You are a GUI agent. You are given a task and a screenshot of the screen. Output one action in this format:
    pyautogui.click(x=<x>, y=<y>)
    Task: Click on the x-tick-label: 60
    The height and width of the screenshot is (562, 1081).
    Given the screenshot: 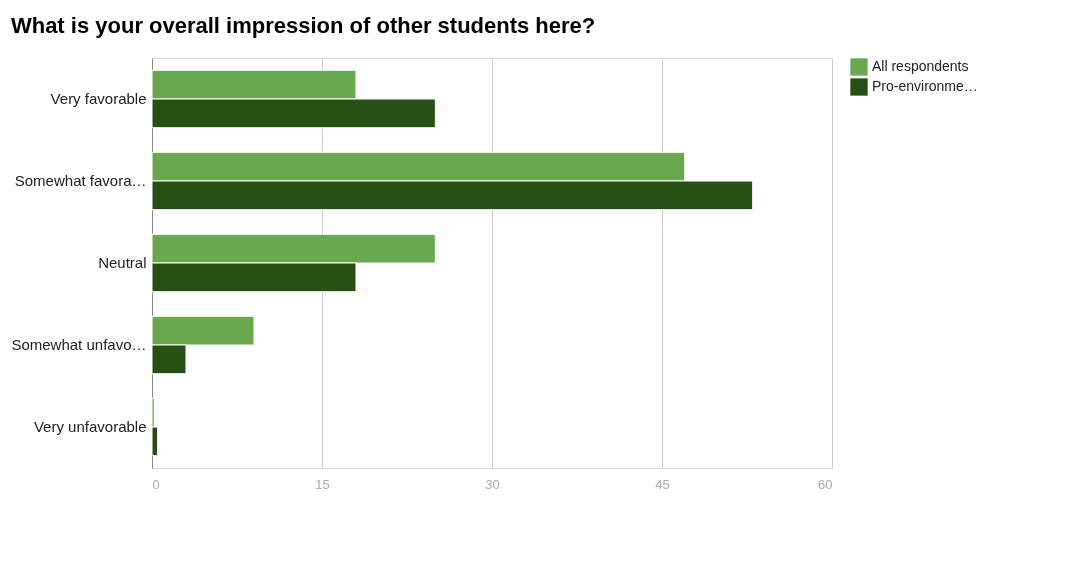 What is the action you would take?
    pyautogui.click(x=825, y=484)
    